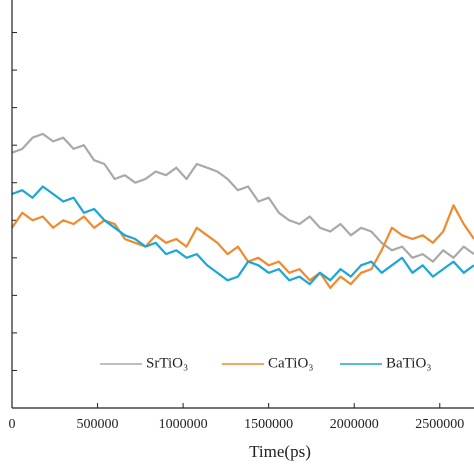 Image resolution: width=474 pixels, height=474 pixels. What do you see at coordinates (409, 363) in the screenshot?
I see `legend-label: BaTiO₃` at bounding box center [409, 363].